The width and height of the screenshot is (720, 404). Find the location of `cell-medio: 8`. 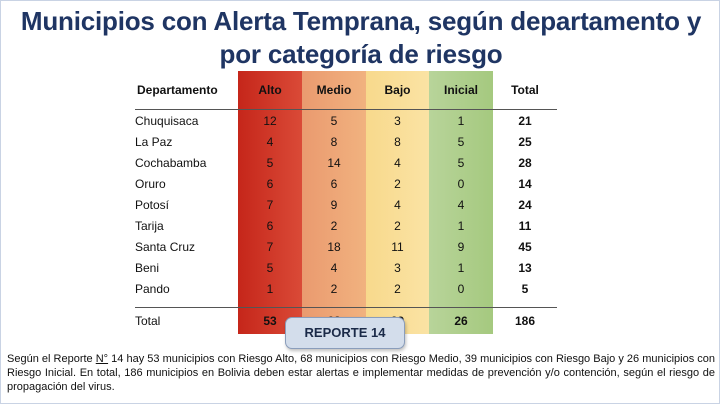

cell-medio: 8 is located at coordinates (334, 141).